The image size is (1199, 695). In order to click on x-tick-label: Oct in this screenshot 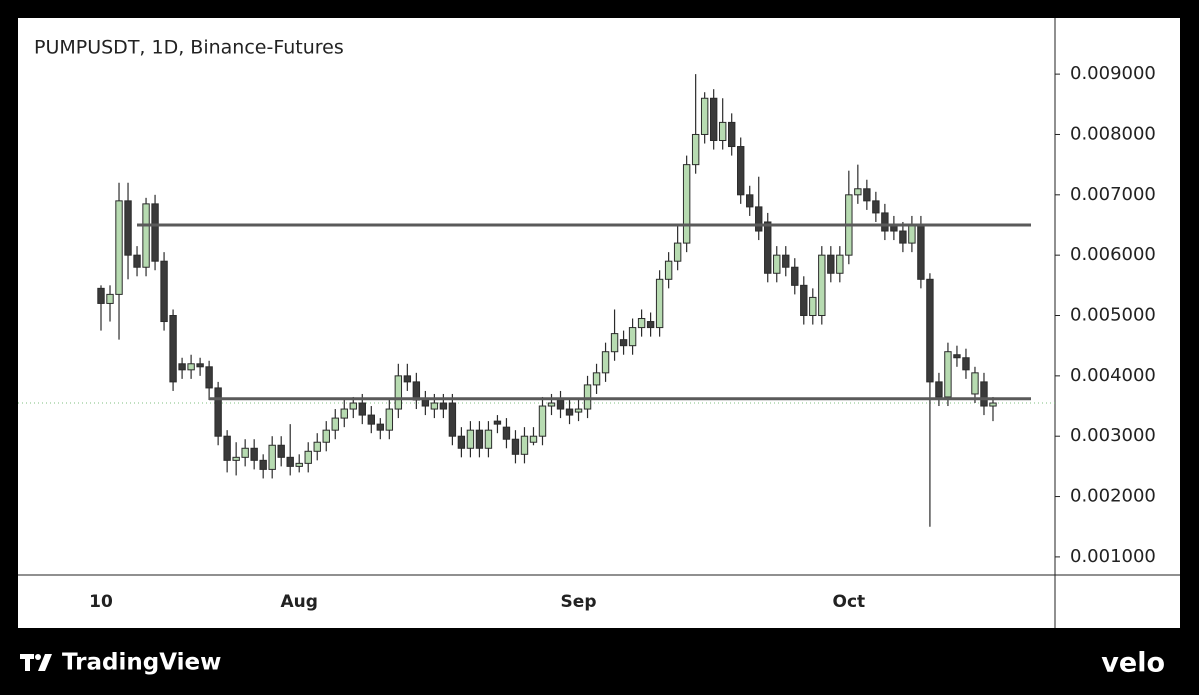, I will do `click(849, 602)`.